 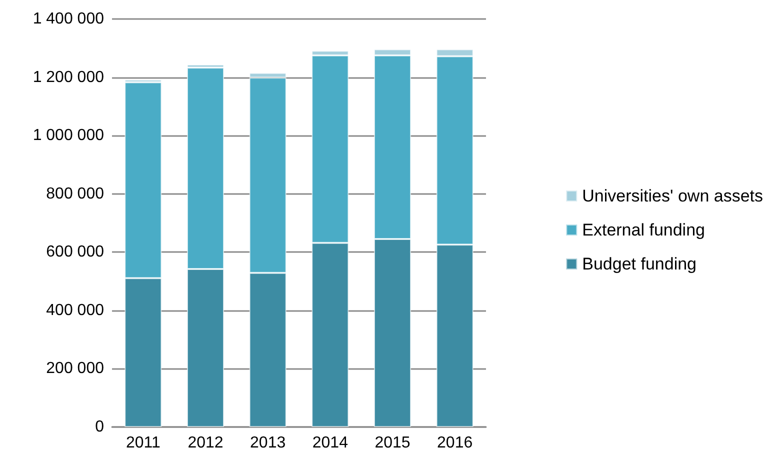 I want to click on x-tick-label: 2011, so click(x=143, y=443).